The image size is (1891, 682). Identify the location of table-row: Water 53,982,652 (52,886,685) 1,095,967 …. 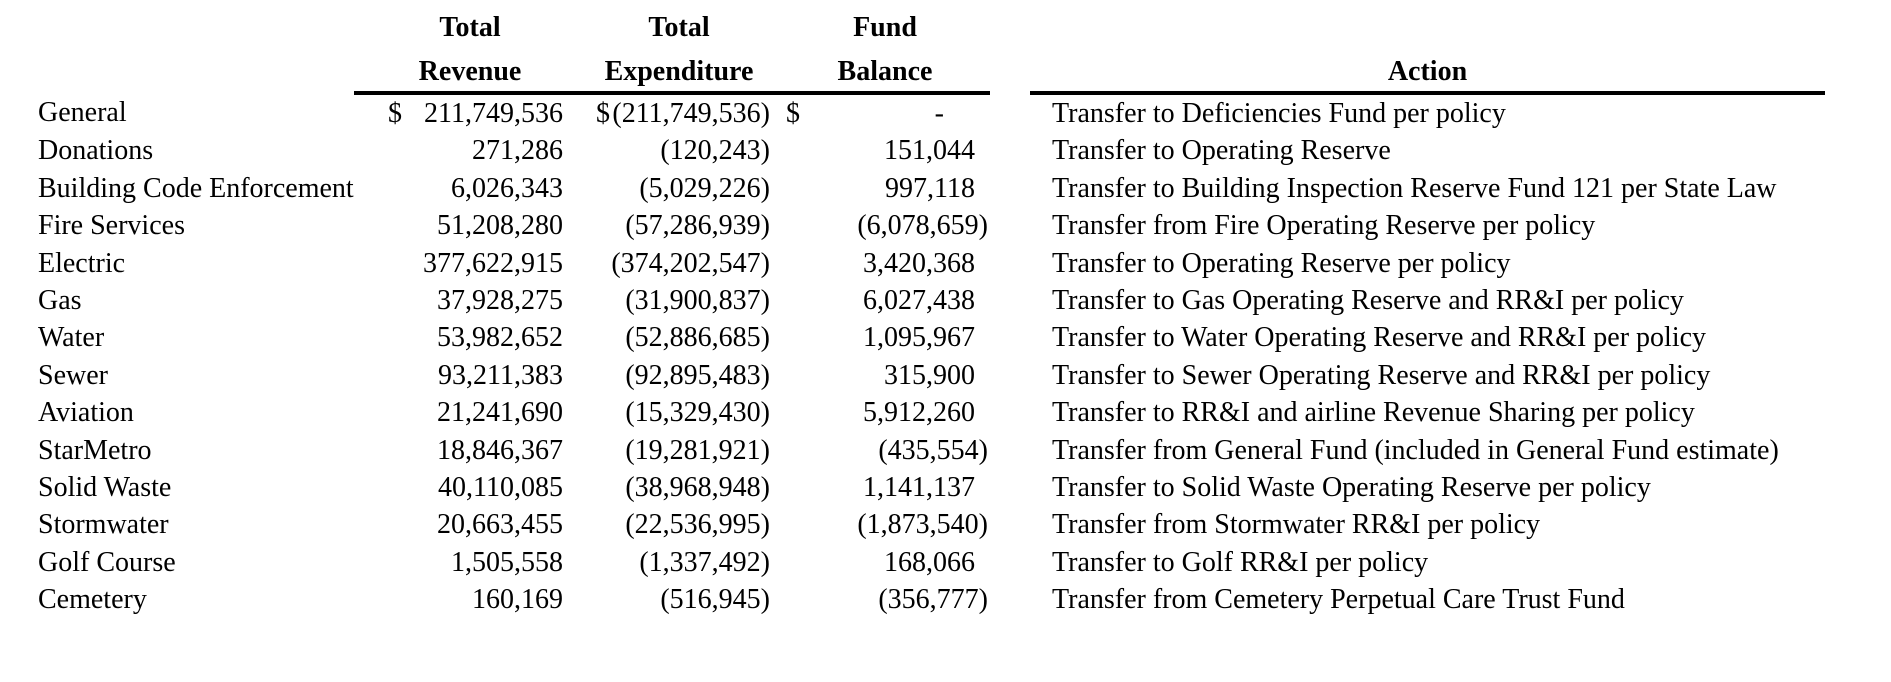
(931, 337).